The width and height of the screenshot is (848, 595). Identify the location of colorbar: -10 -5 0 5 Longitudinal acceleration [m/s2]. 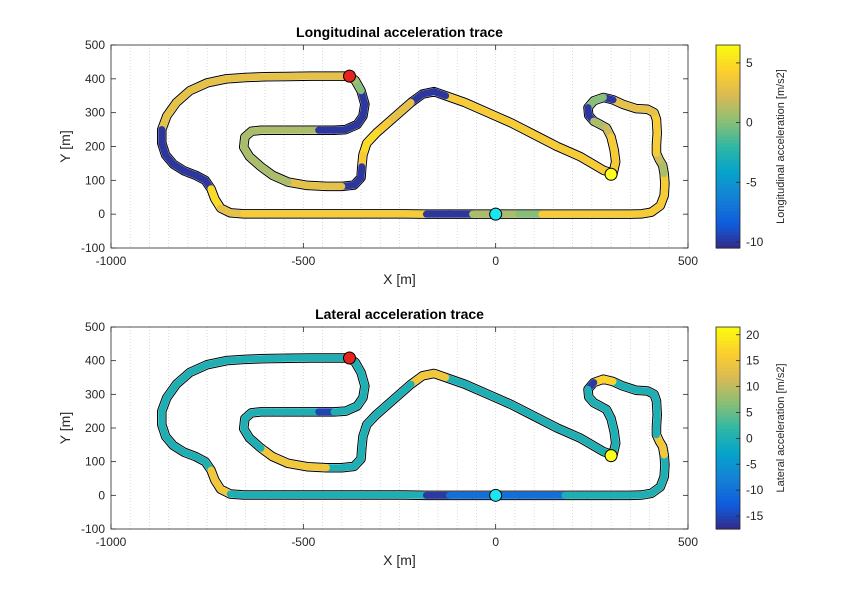
(751, 146).